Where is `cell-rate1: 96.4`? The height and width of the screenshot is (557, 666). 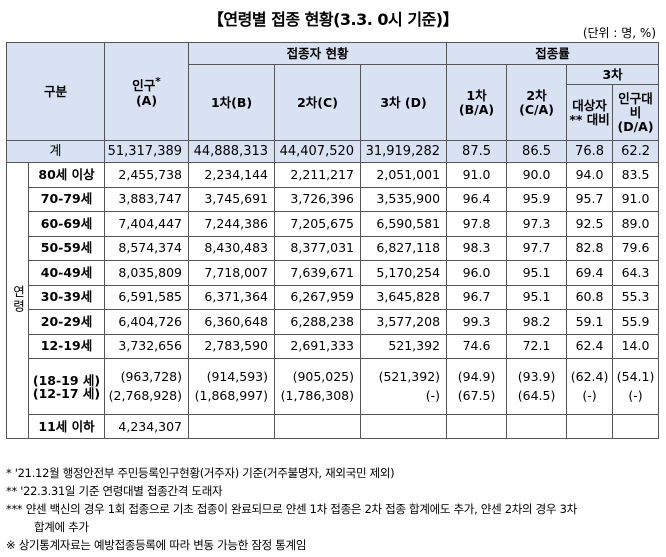
cell-rate1: 96.4 is located at coordinates (477, 199).